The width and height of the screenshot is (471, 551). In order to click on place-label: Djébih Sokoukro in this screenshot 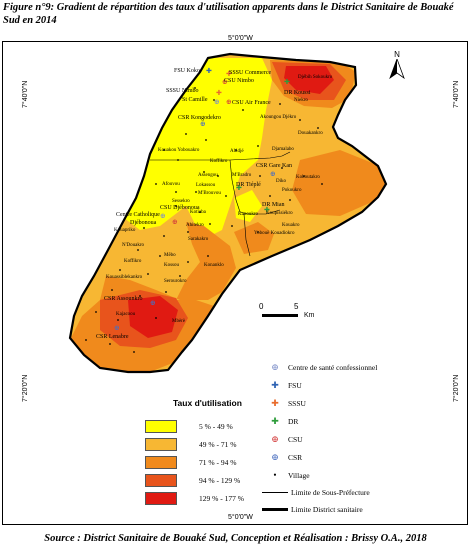, I will do `click(315, 77)`.